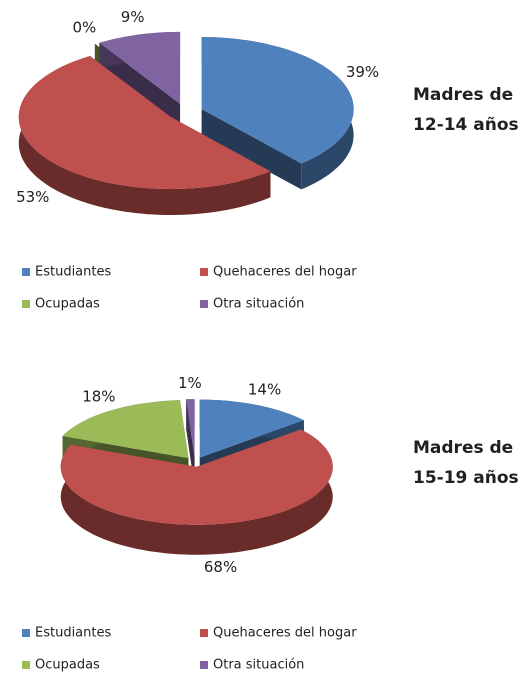  What do you see at coordinates (190, 383) in the screenshot?
I see `value-label: 1%` at bounding box center [190, 383].